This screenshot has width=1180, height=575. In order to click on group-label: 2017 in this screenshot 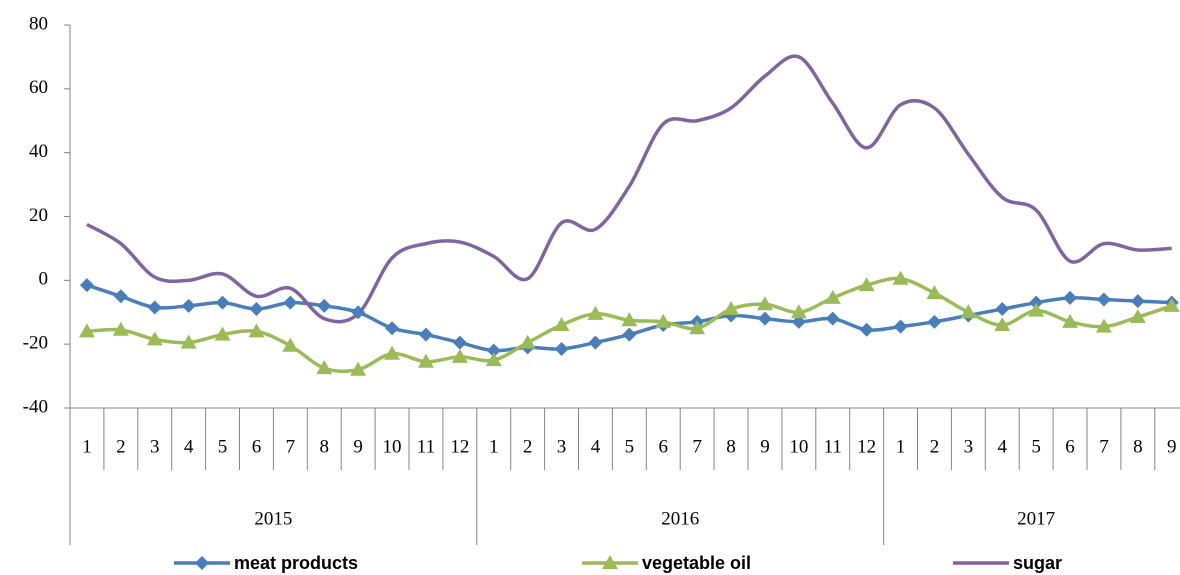, I will do `click(1036, 518)`.